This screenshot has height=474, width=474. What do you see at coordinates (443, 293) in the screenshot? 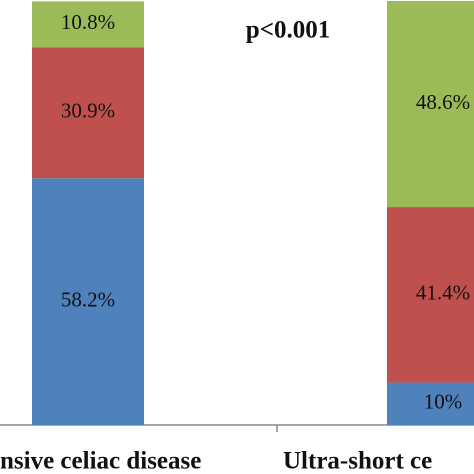
I see `value-label: 41.4%` at bounding box center [443, 293].